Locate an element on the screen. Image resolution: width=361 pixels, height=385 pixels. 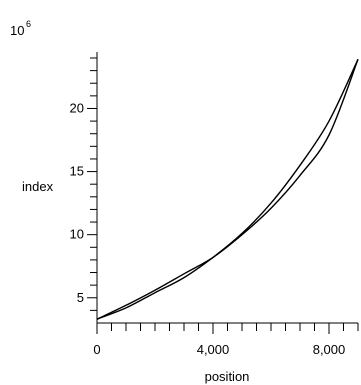
y-axis-ticks: 5 10 15 20 is located at coordinates (83, 184).